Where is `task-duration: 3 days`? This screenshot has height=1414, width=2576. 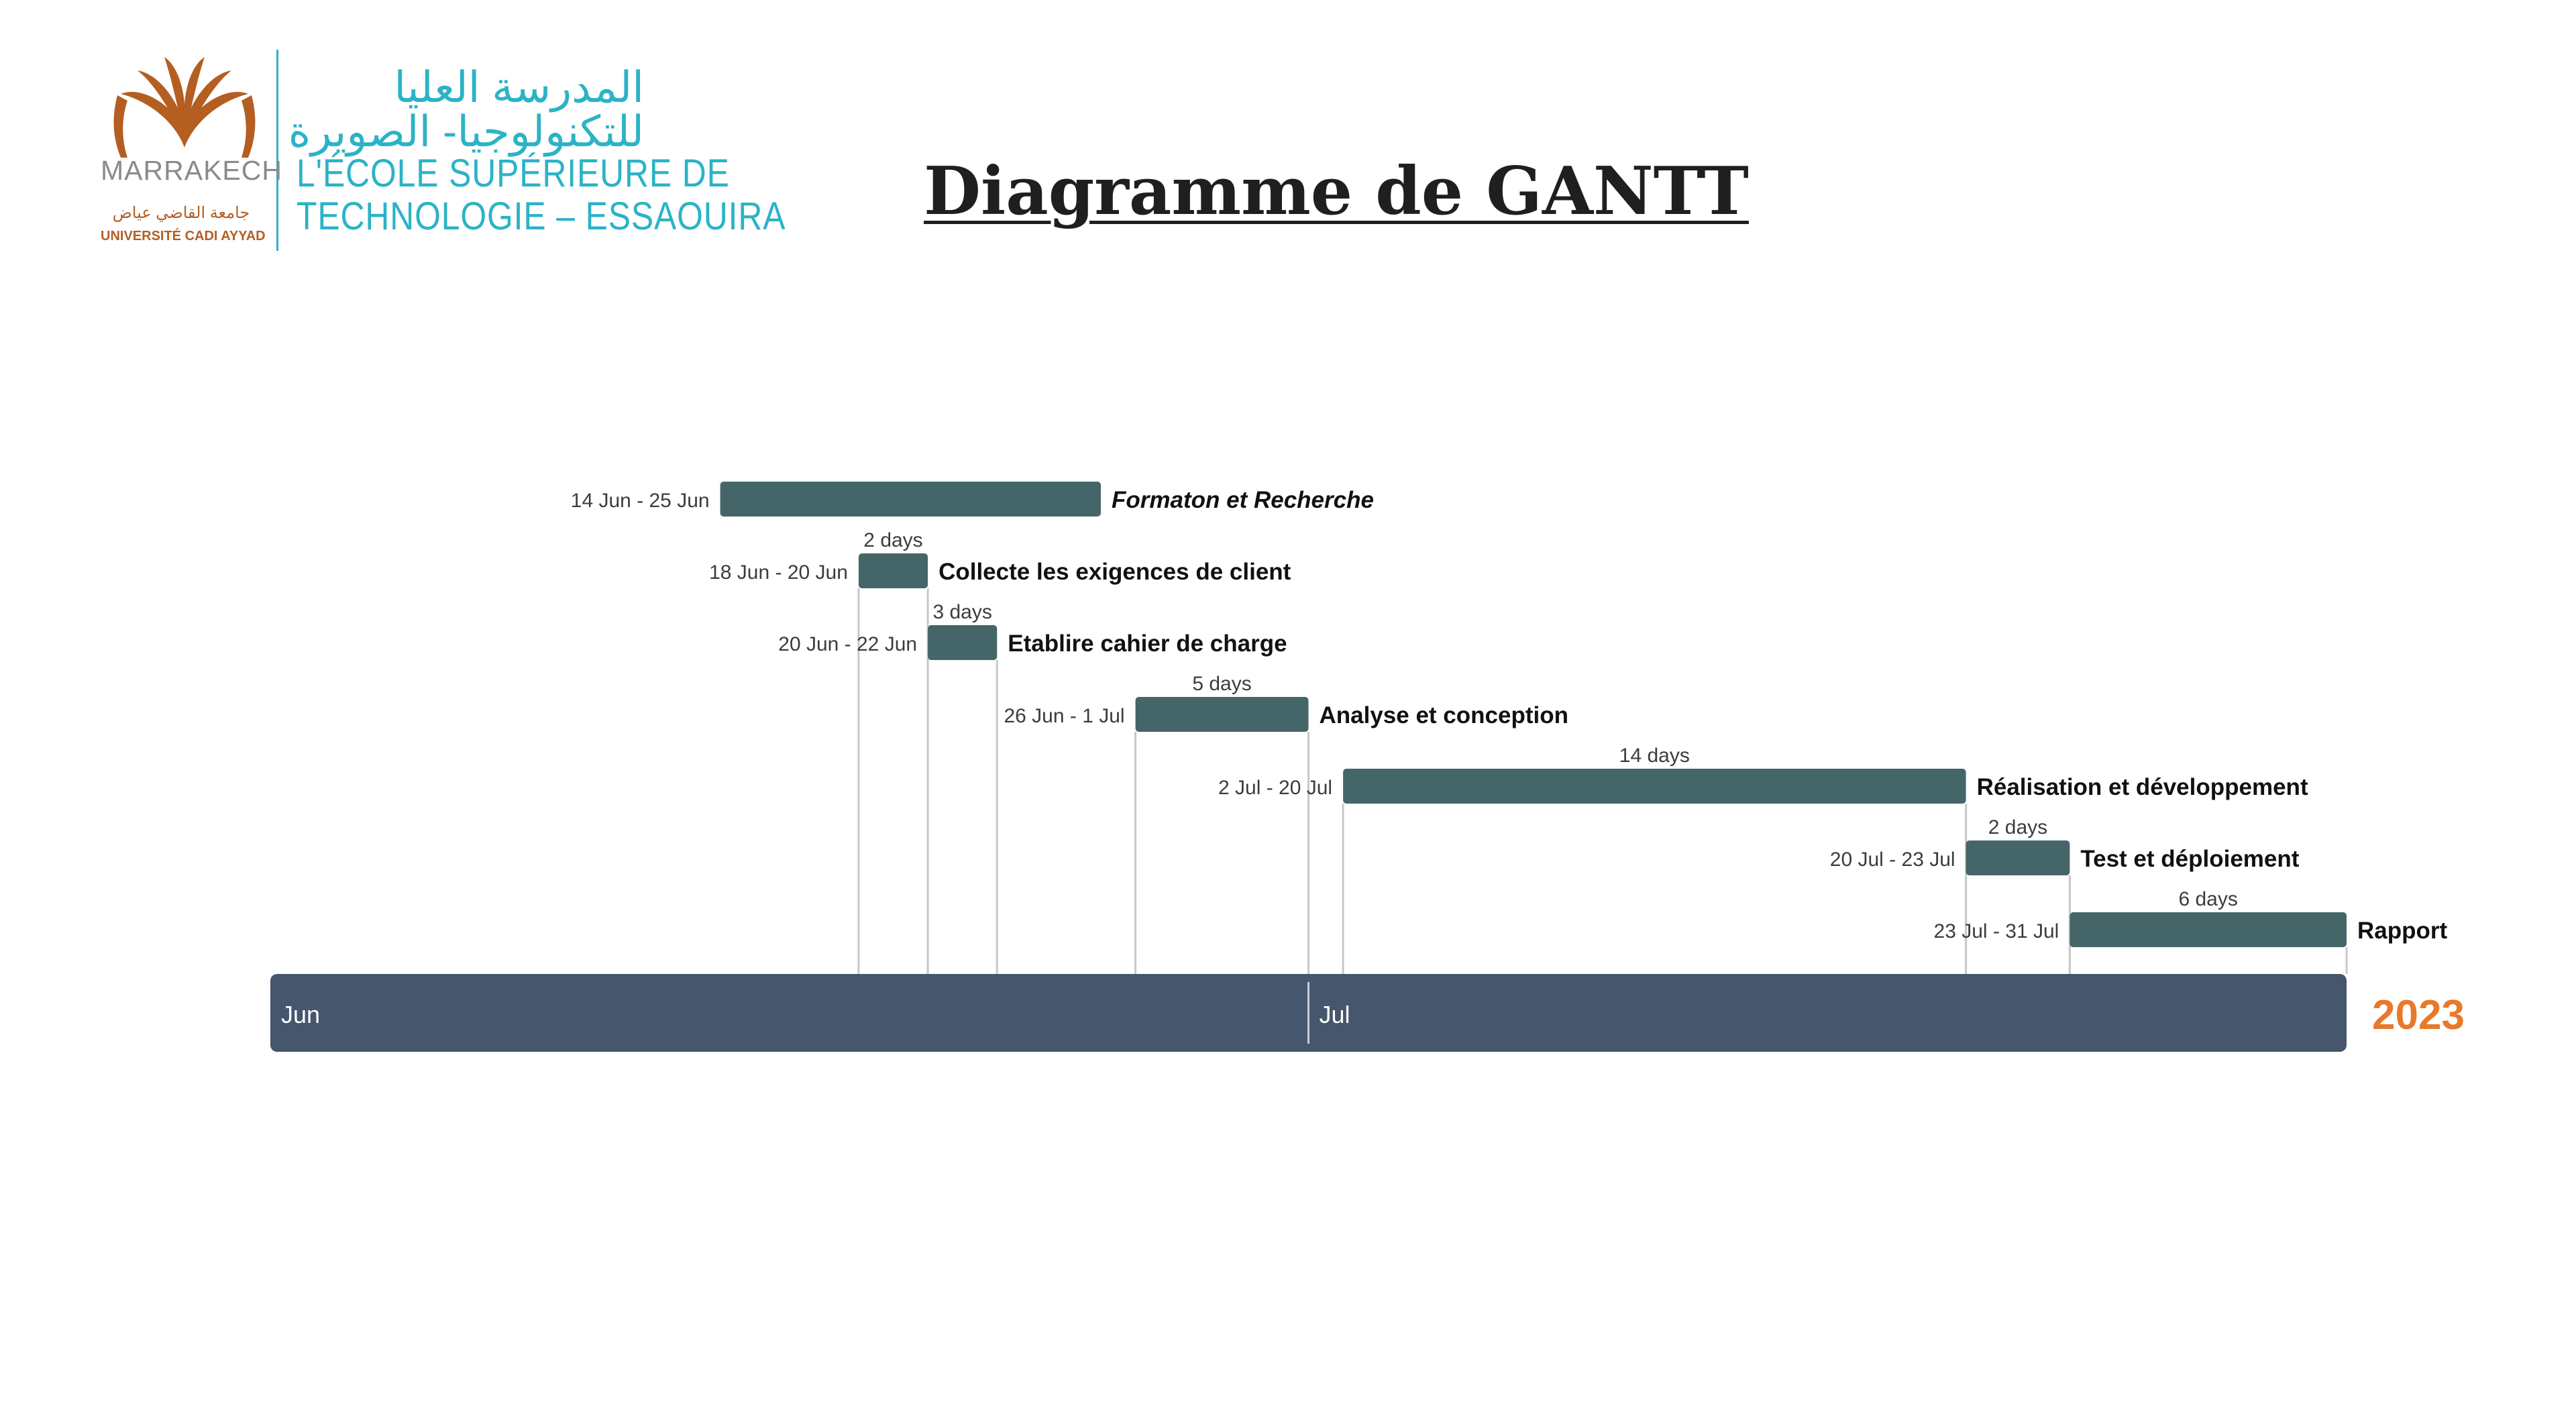 task-duration: 3 days is located at coordinates (961, 612).